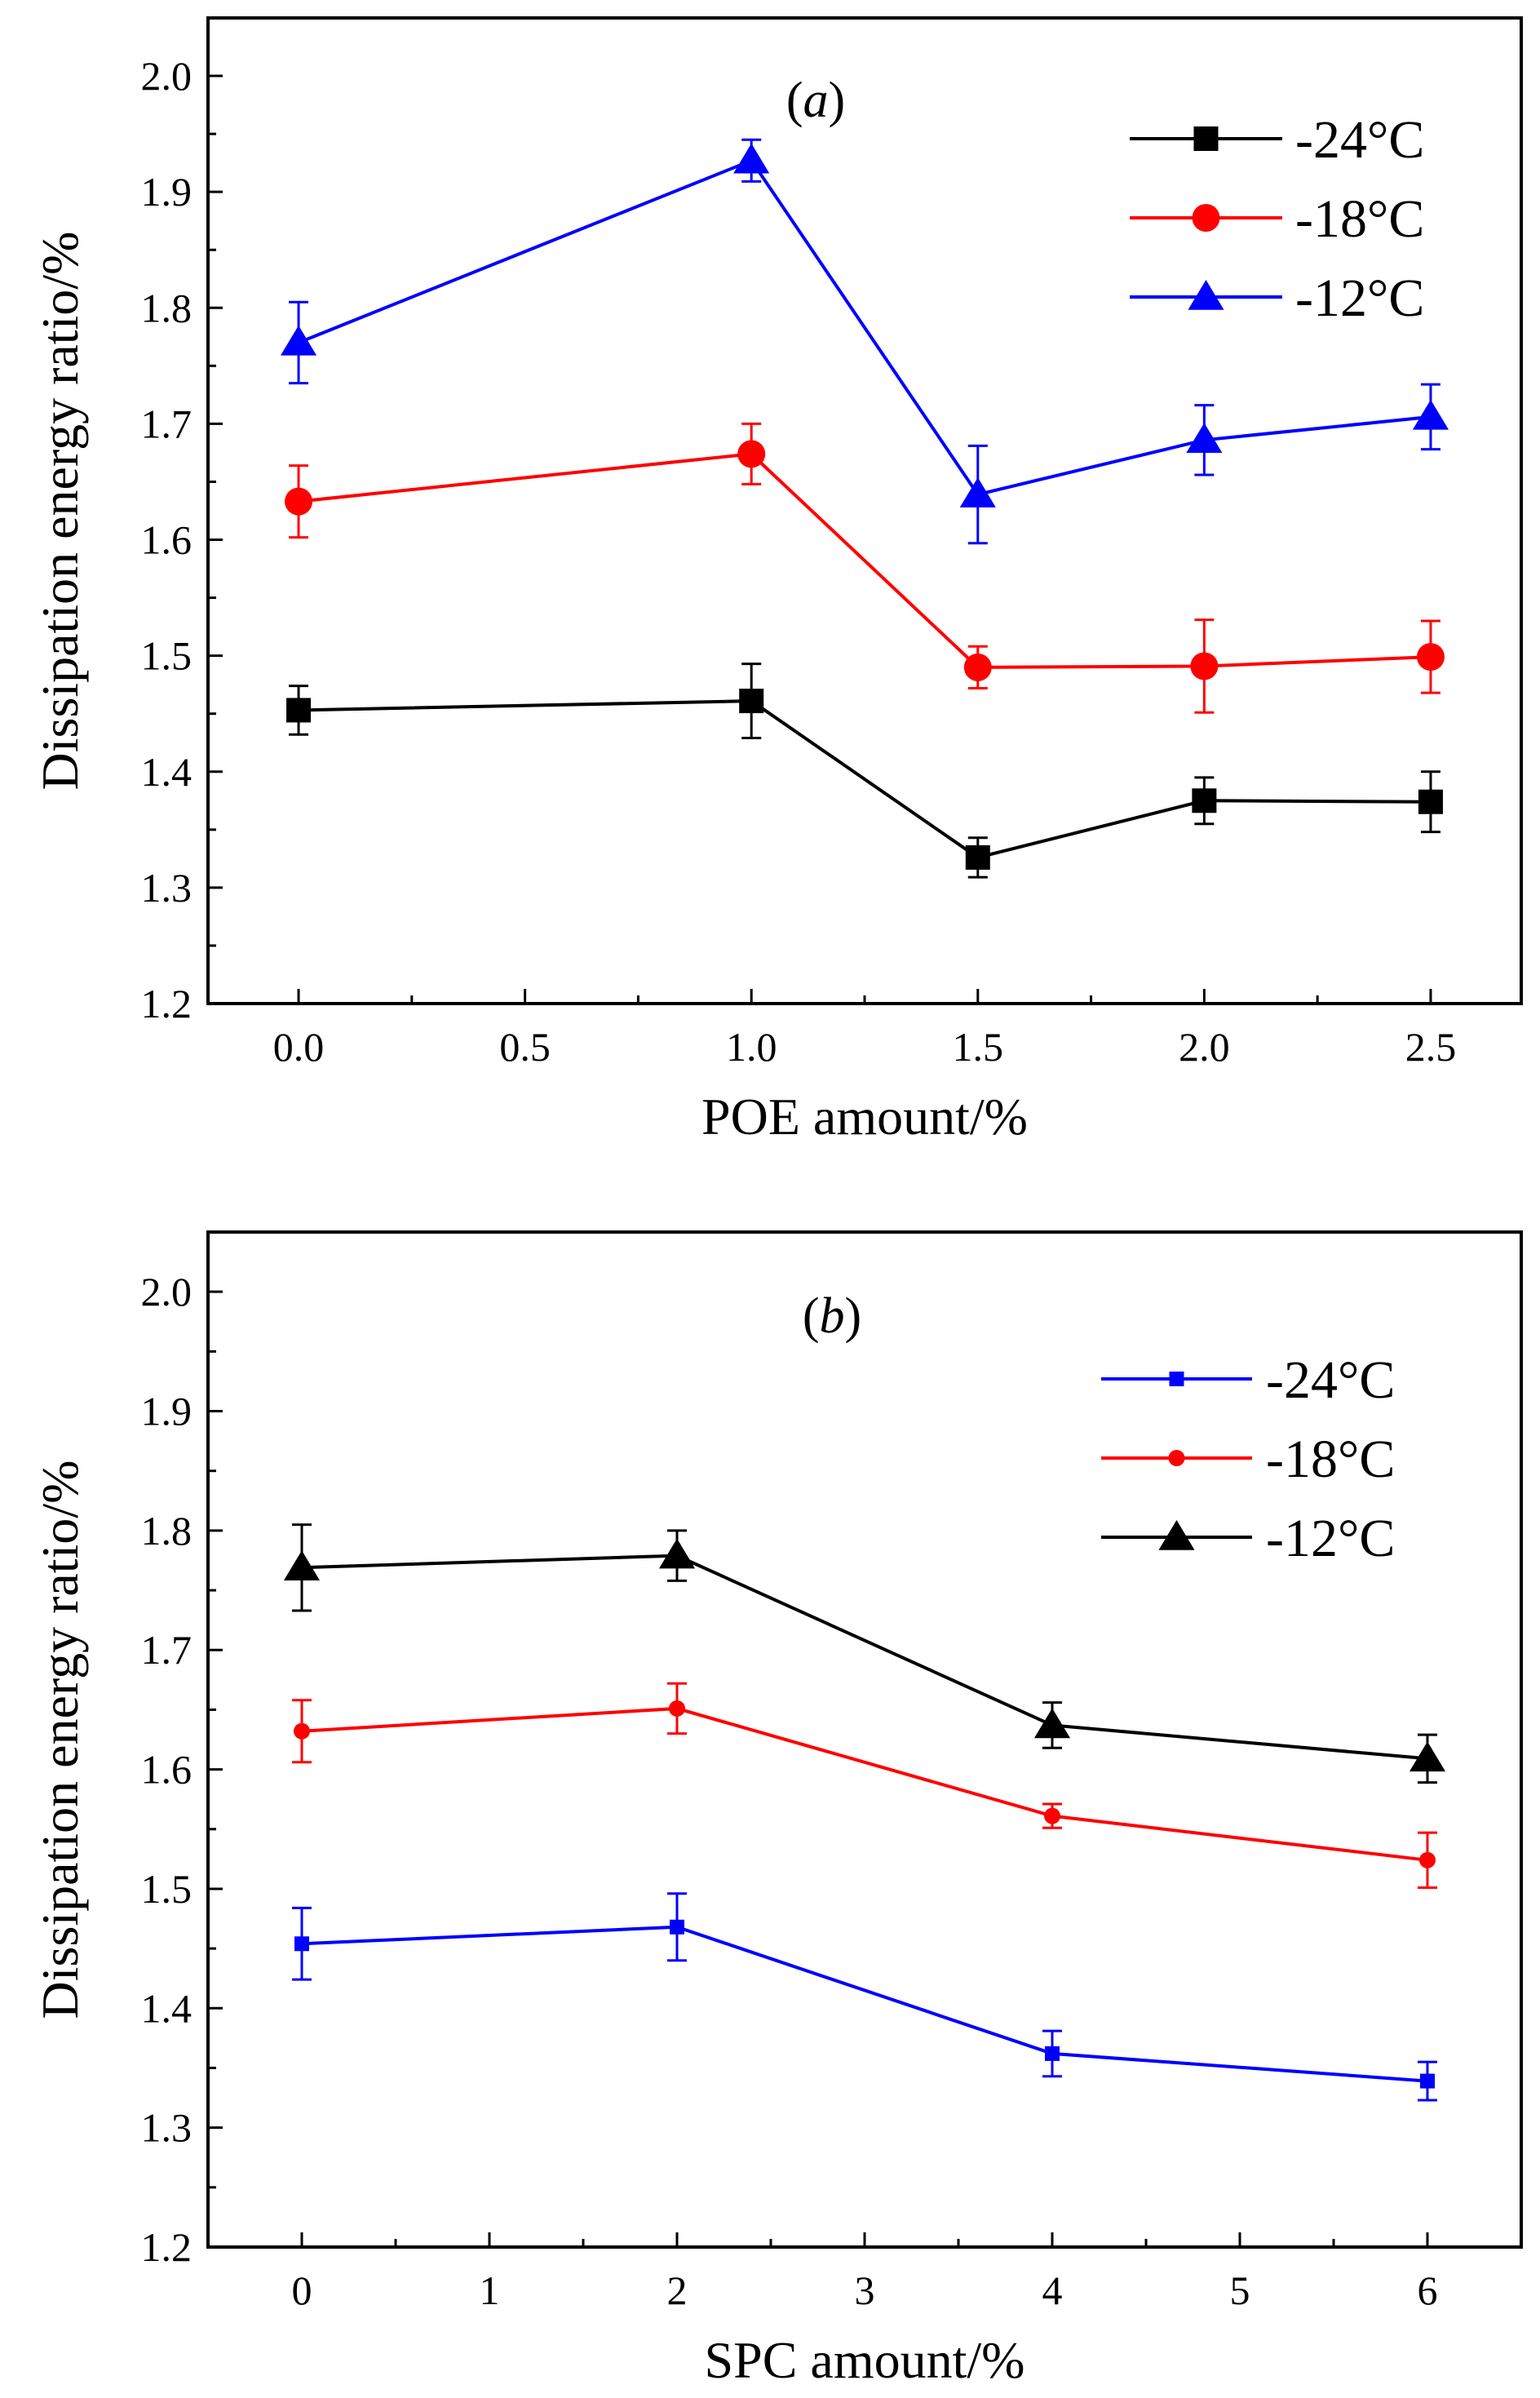 The height and width of the screenshot is (2398, 1540). What do you see at coordinates (525, 1047) in the screenshot?
I see `x-tick-label: 0.5` at bounding box center [525, 1047].